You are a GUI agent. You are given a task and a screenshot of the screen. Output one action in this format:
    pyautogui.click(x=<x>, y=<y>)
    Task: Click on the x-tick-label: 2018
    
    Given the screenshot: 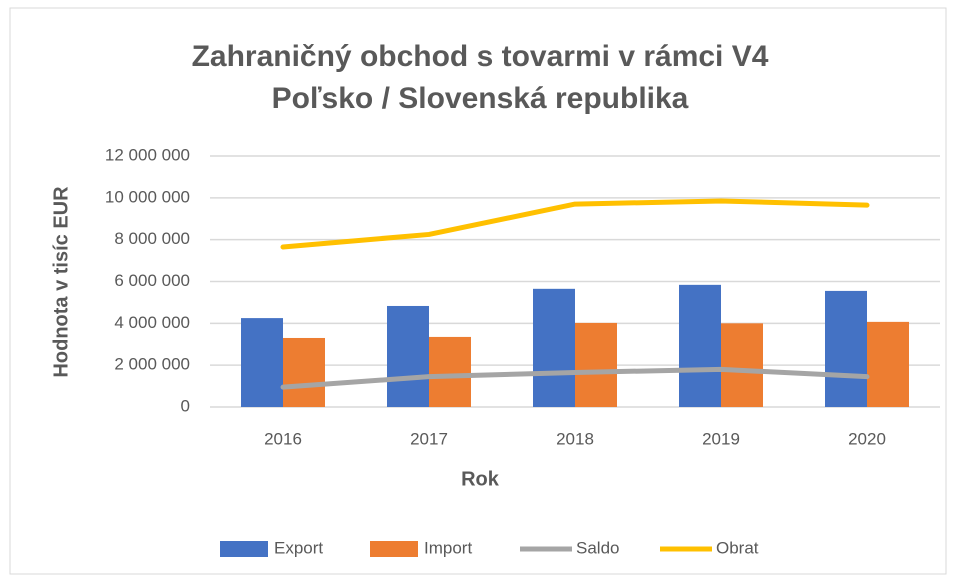 What is the action you would take?
    pyautogui.click(x=575, y=438)
    